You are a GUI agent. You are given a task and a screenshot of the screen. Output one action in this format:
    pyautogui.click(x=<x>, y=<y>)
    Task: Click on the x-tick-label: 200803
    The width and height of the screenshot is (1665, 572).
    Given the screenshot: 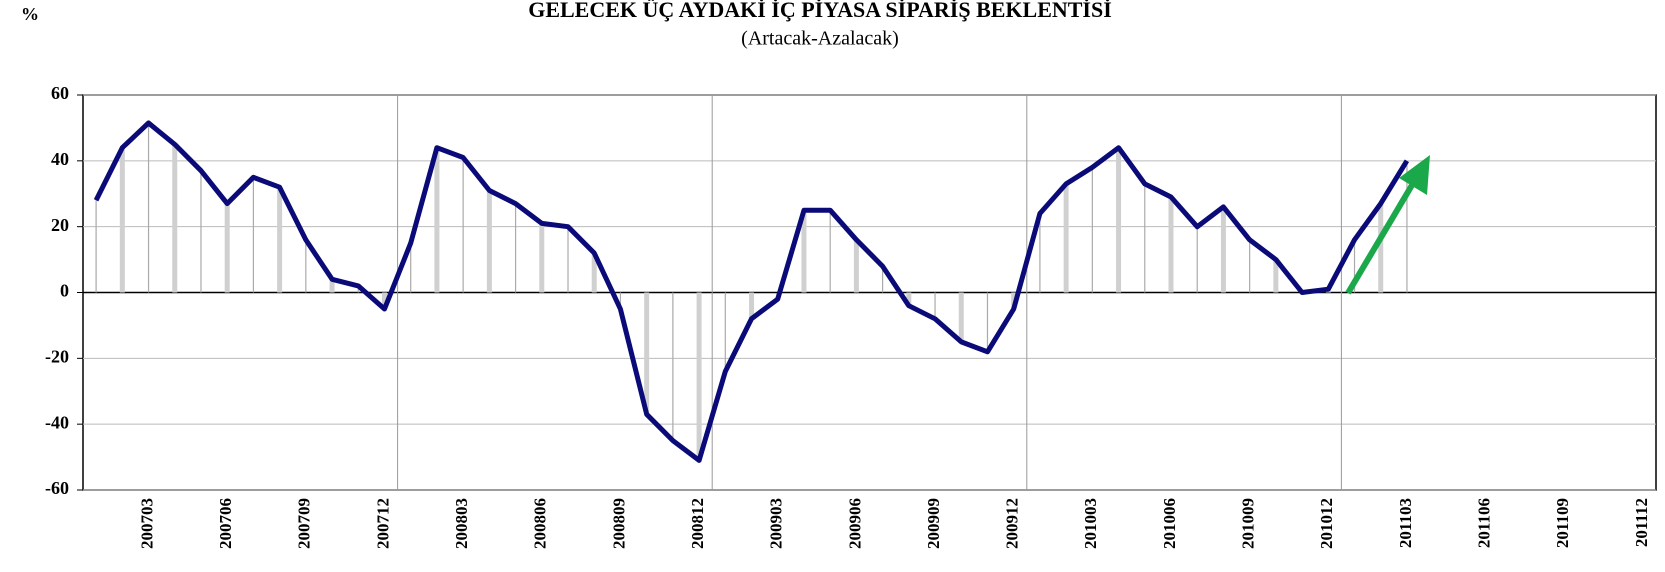 What is the action you would take?
    pyautogui.click(x=461, y=523)
    